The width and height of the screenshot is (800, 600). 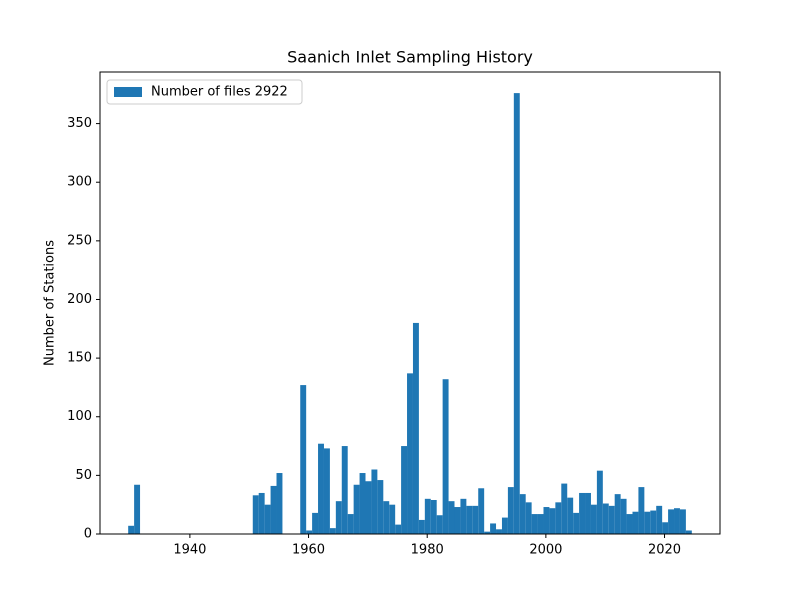 I want to click on legend-swatch, so click(x=128, y=92).